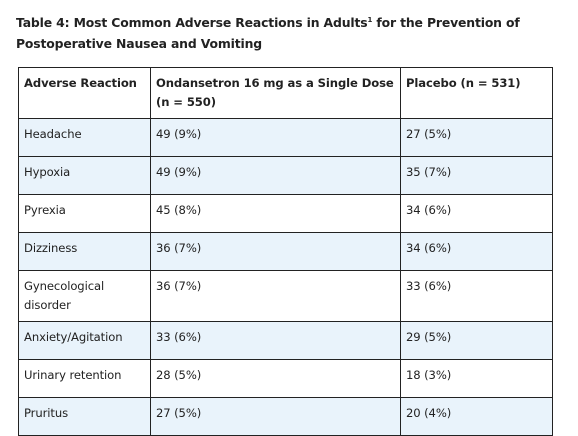 The image size is (578, 436). What do you see at coordinates (84, 213) in the screenshot?
I see `reaction-cell: Pyrexia` at bounding box center [84, 213].